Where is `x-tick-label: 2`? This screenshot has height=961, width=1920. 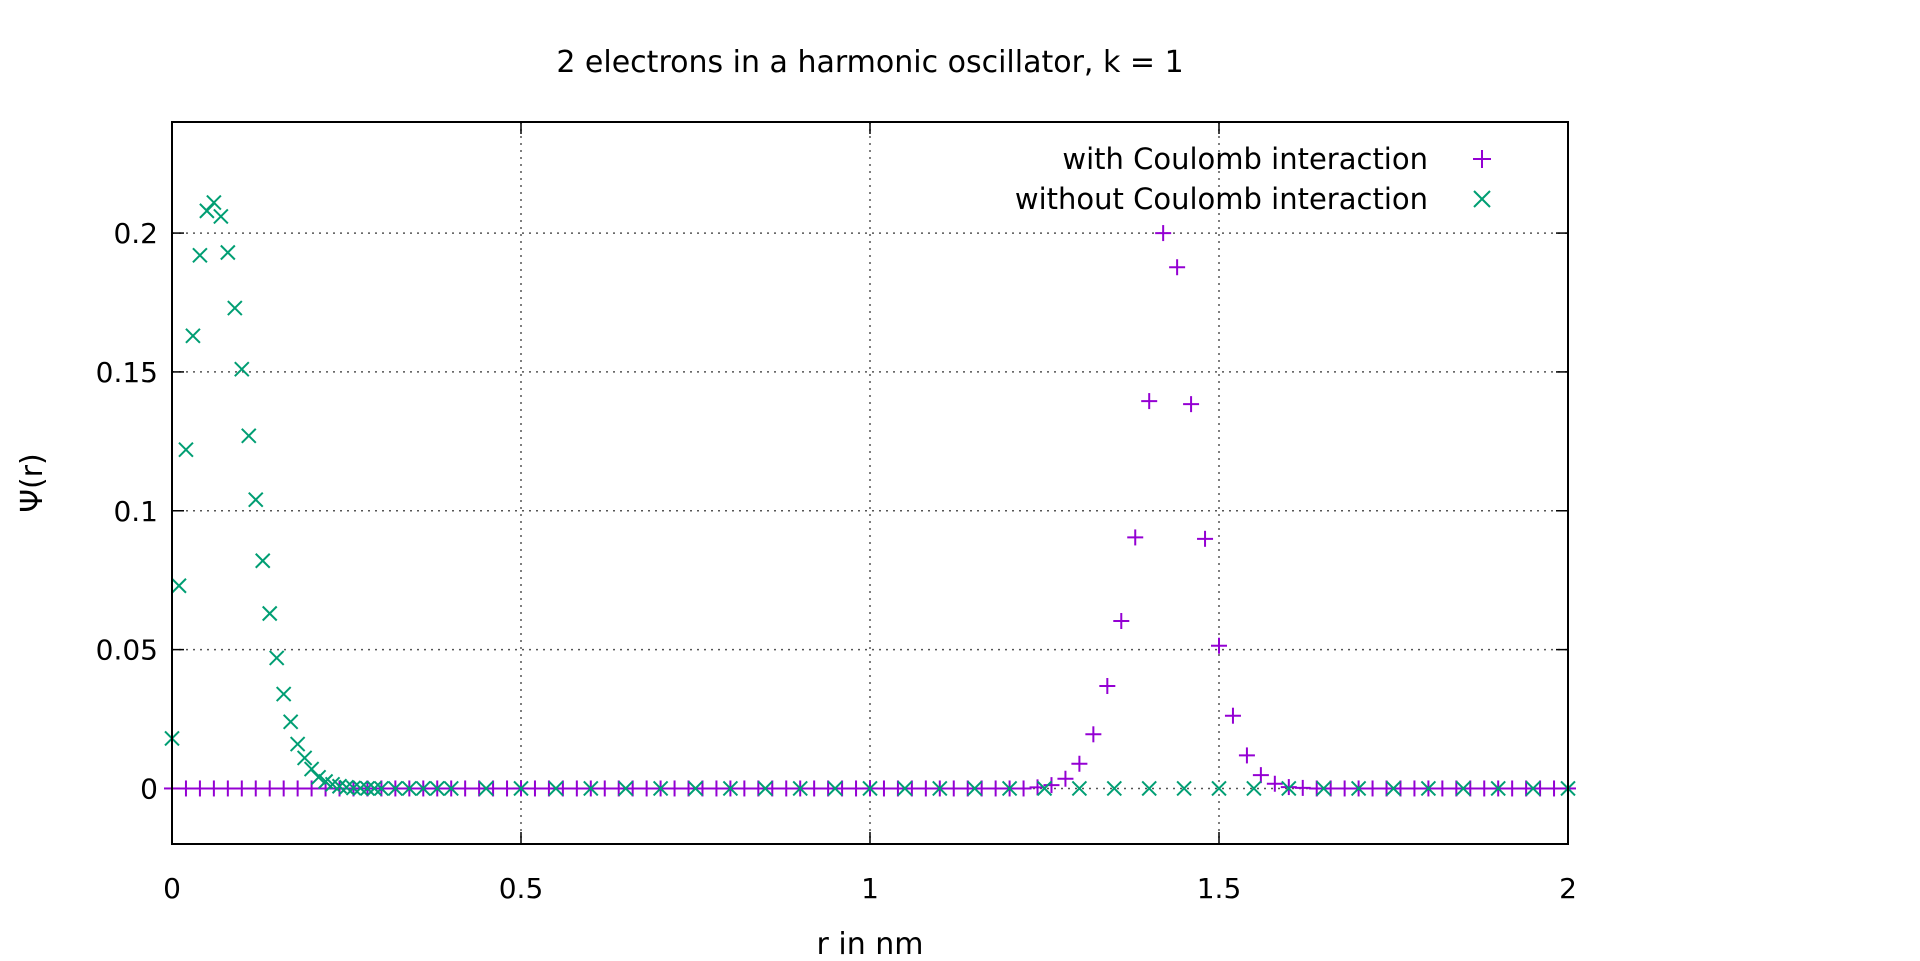 x-tick-label: 2 is located at coordinates (1568, 888).